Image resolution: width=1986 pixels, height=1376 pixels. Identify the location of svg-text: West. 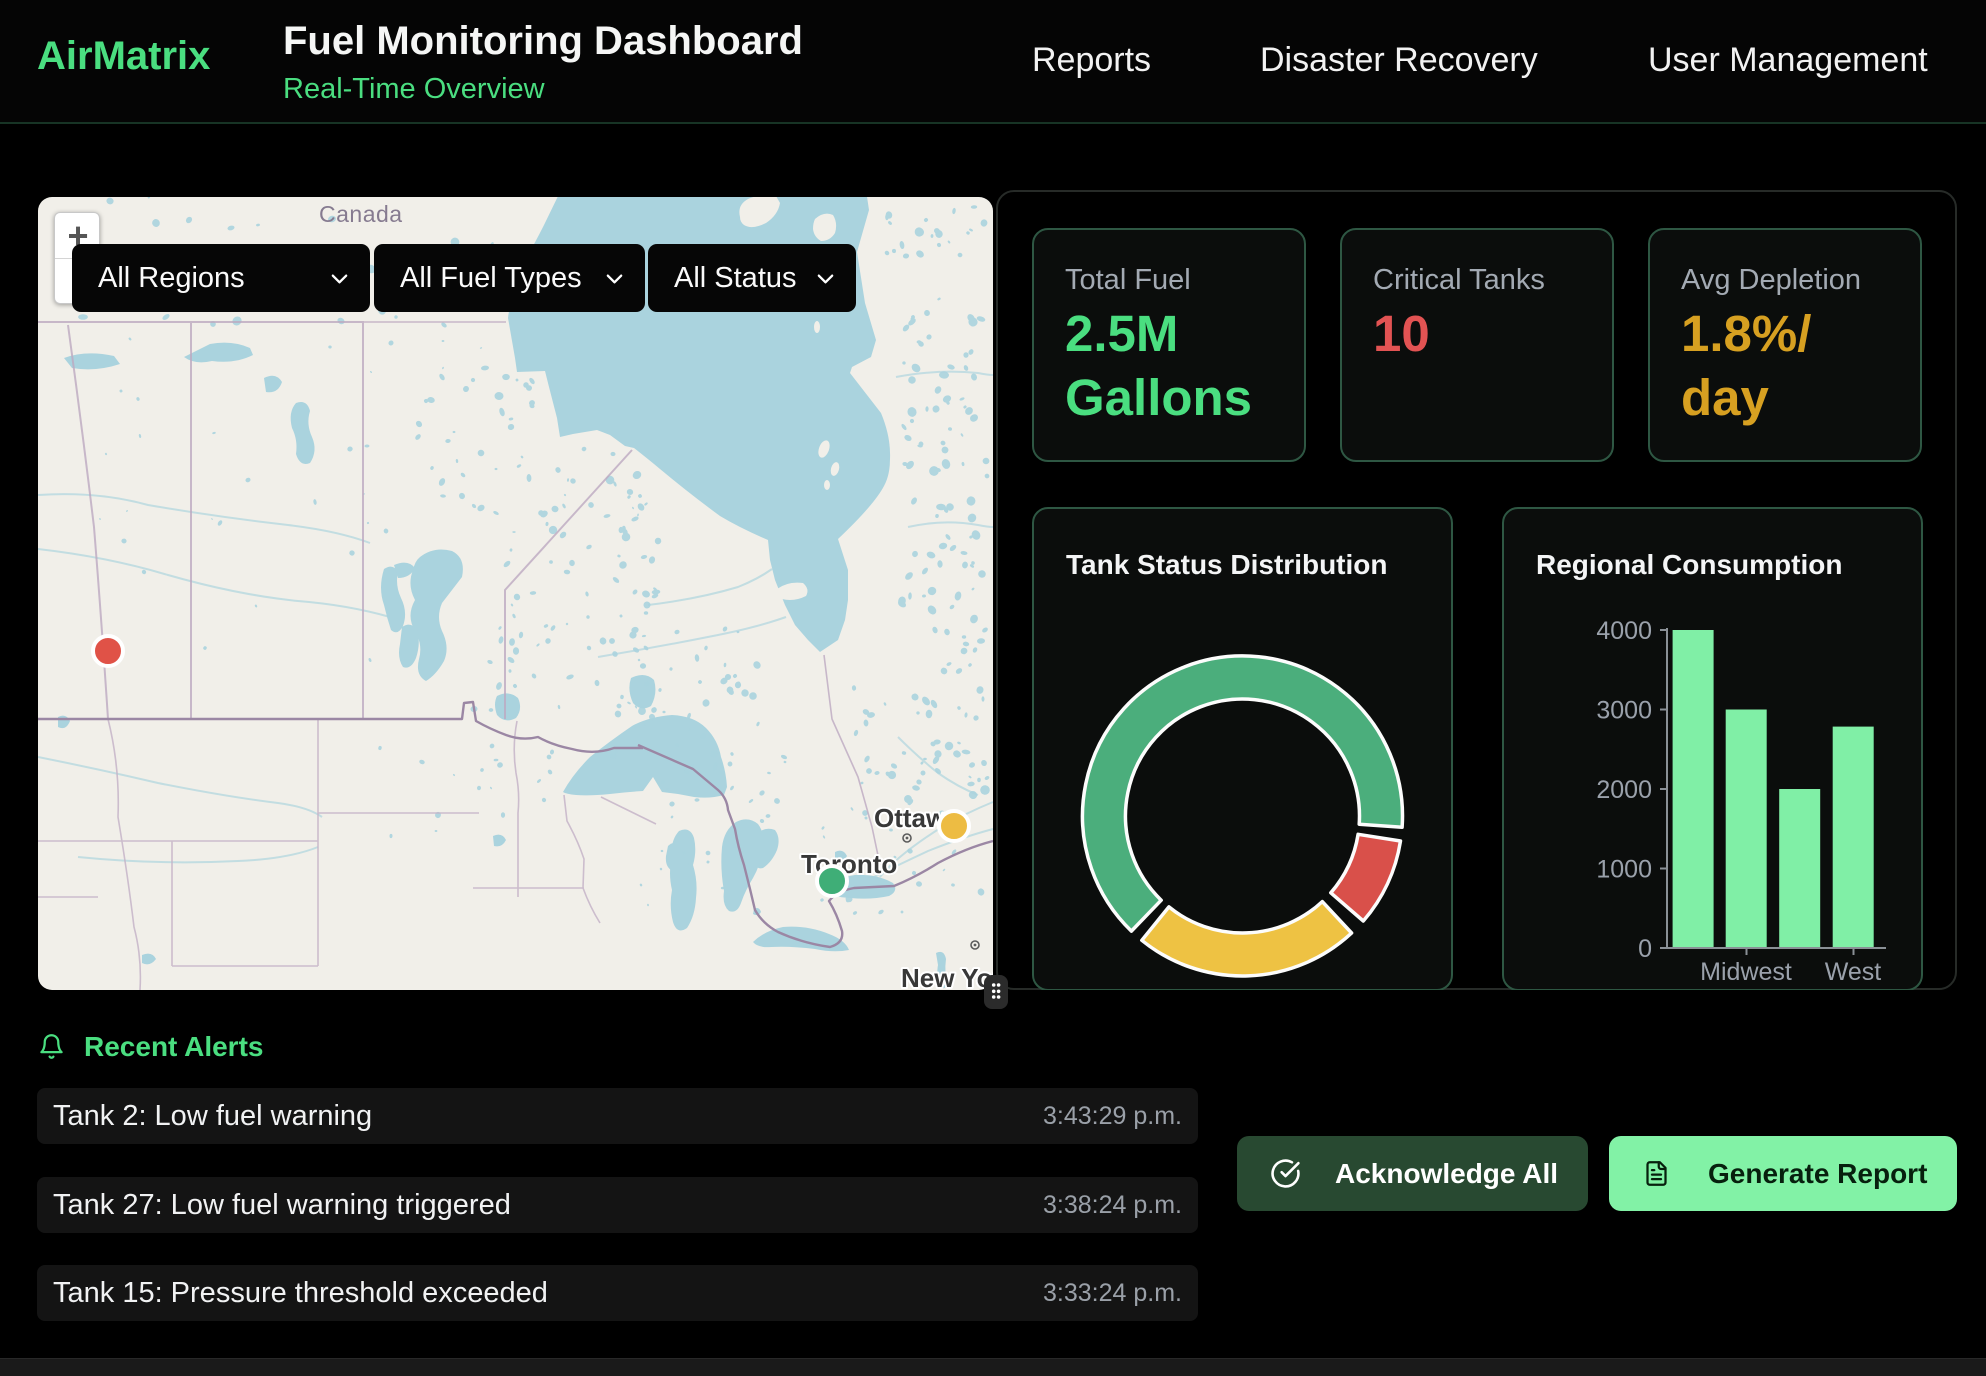
(1853, 972).